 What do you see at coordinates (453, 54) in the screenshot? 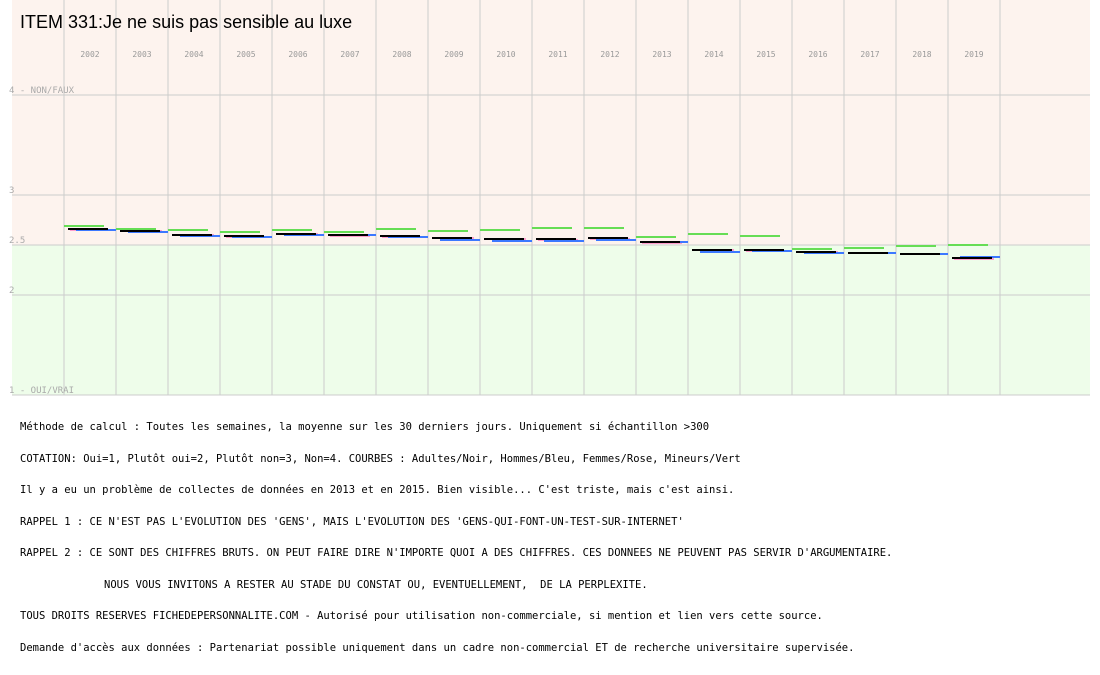
I see `x-tick-label-2009: 2009` at bounding box center [453, 54].